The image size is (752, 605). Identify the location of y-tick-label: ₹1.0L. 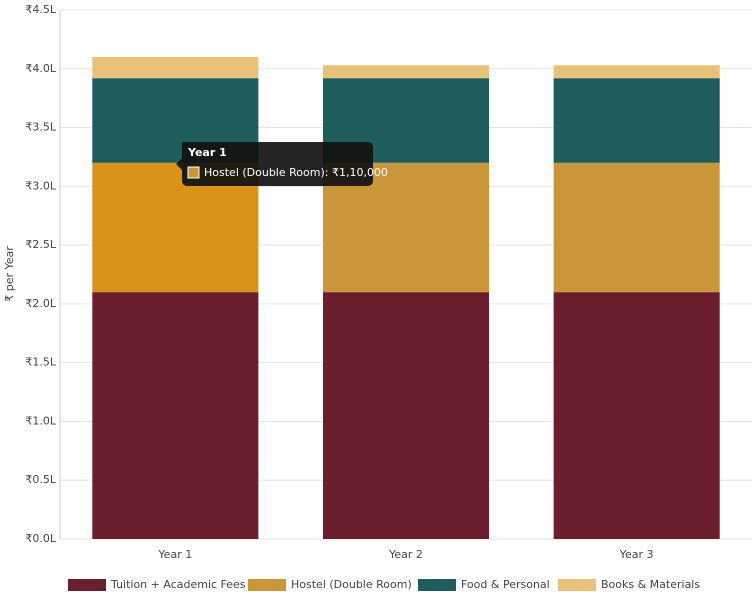
(40, 420).